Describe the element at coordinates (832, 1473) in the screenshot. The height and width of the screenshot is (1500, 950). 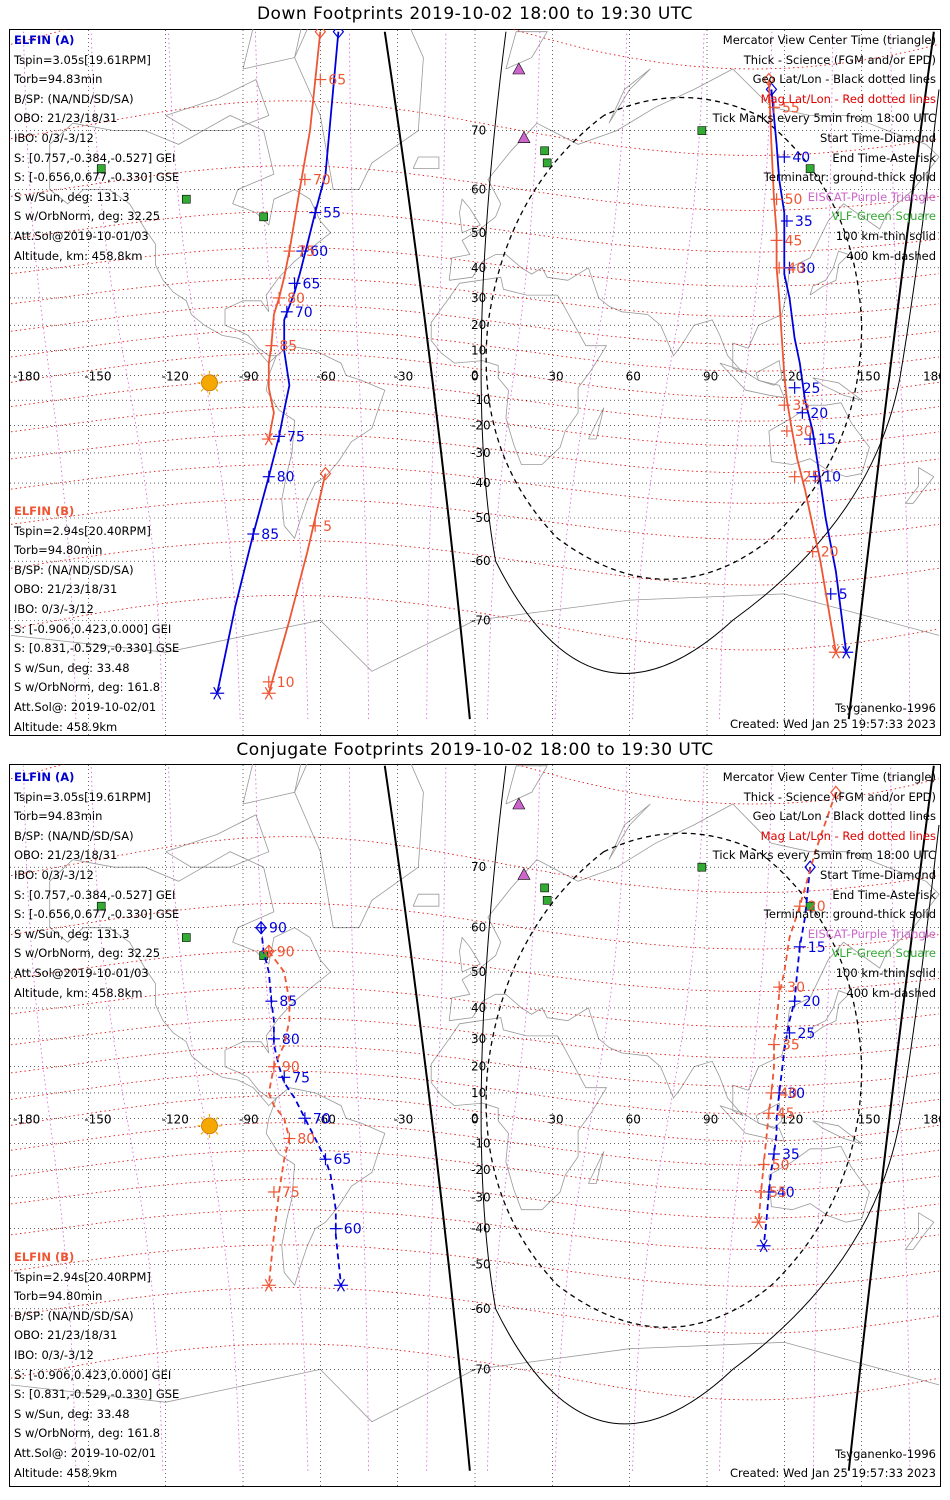
I see `bottom-footer-created: Created: Wed Jan 25 19:57:33 2023` at that location.